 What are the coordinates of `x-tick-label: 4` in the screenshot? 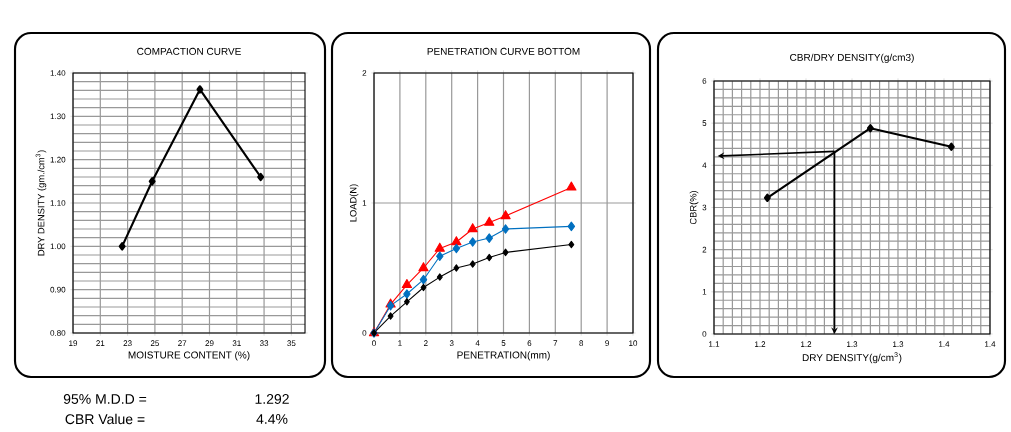 It's located at (477, 343).